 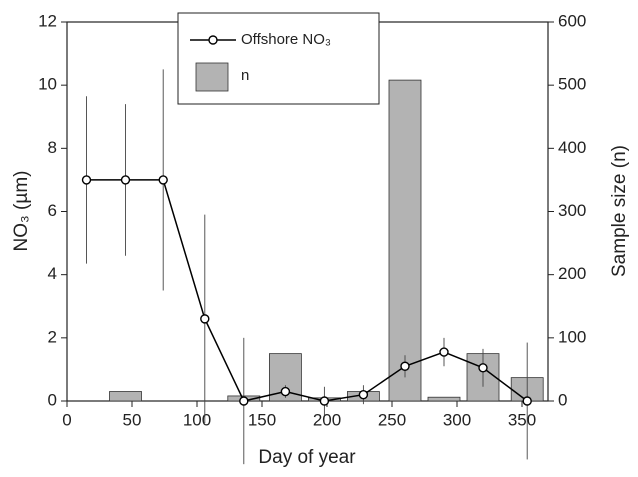 I want to click on y2-tick-label: 200, so click(x=572, y=273).